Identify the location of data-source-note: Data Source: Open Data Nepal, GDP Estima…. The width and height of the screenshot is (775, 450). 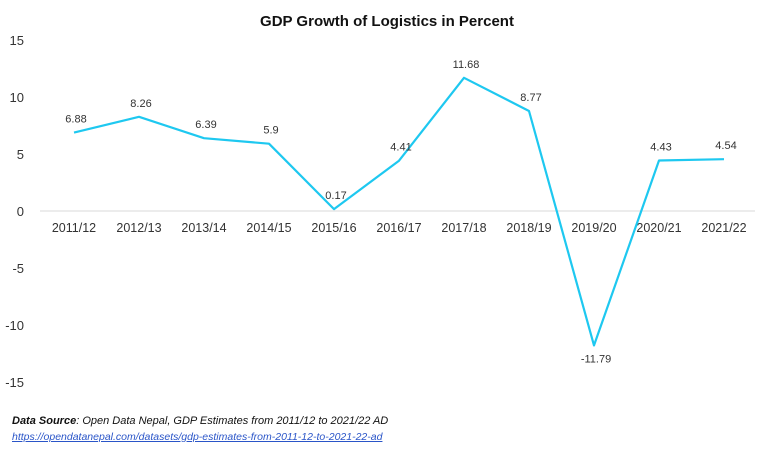
(200, 429).